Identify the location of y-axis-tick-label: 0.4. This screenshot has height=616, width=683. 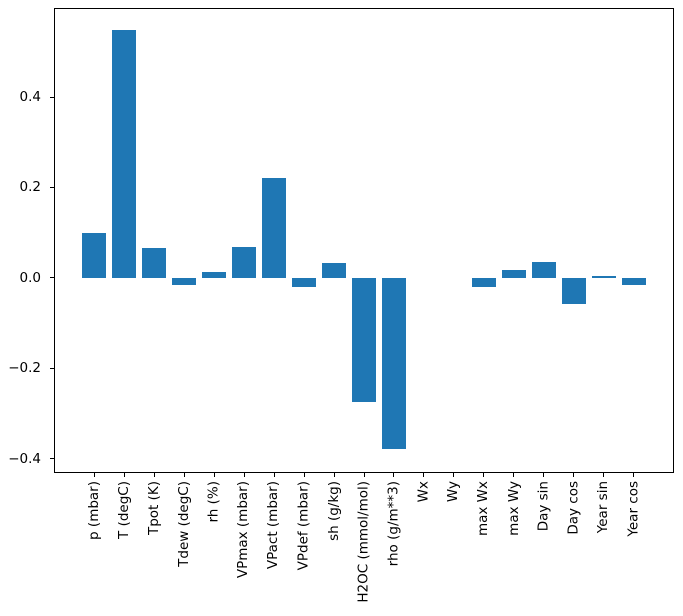
(30, 97).